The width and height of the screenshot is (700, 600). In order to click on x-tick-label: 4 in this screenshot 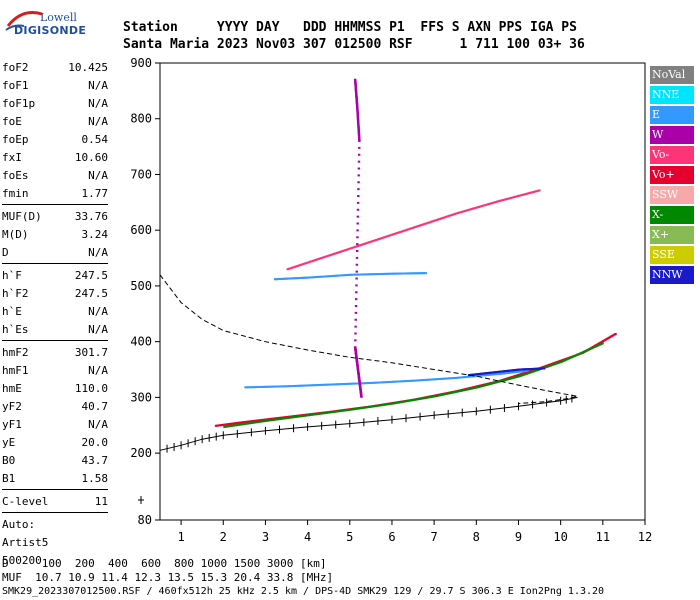, I will do `click(307, 537)`.